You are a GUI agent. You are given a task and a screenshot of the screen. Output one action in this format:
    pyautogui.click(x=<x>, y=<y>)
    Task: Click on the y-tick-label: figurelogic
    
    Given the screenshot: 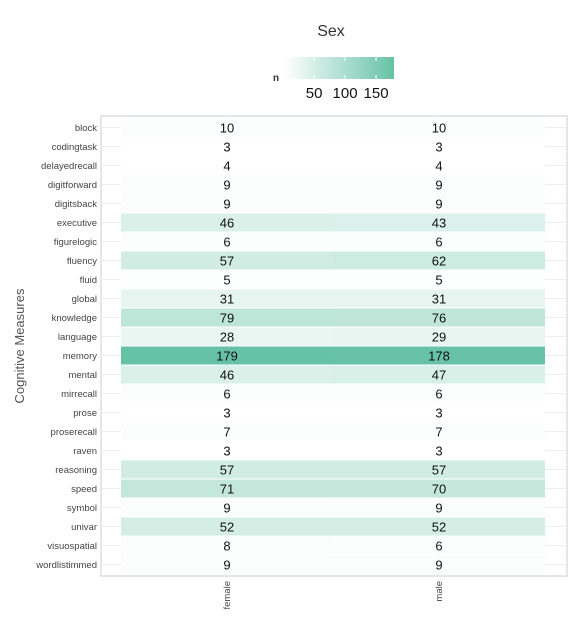 What is the action you would take?
    pyautogui.click(x=76, y=242)
    